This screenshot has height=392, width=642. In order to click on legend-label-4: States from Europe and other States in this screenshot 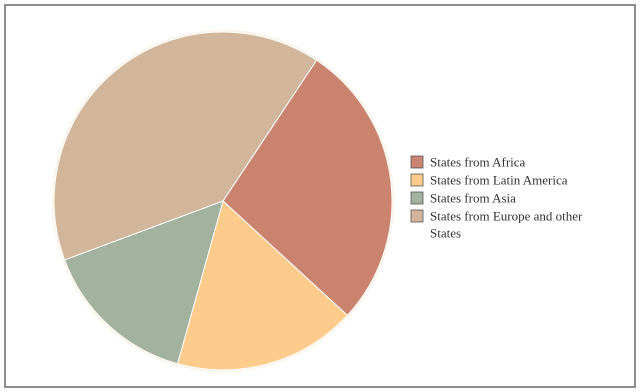, I will do `click(506, 225)`.